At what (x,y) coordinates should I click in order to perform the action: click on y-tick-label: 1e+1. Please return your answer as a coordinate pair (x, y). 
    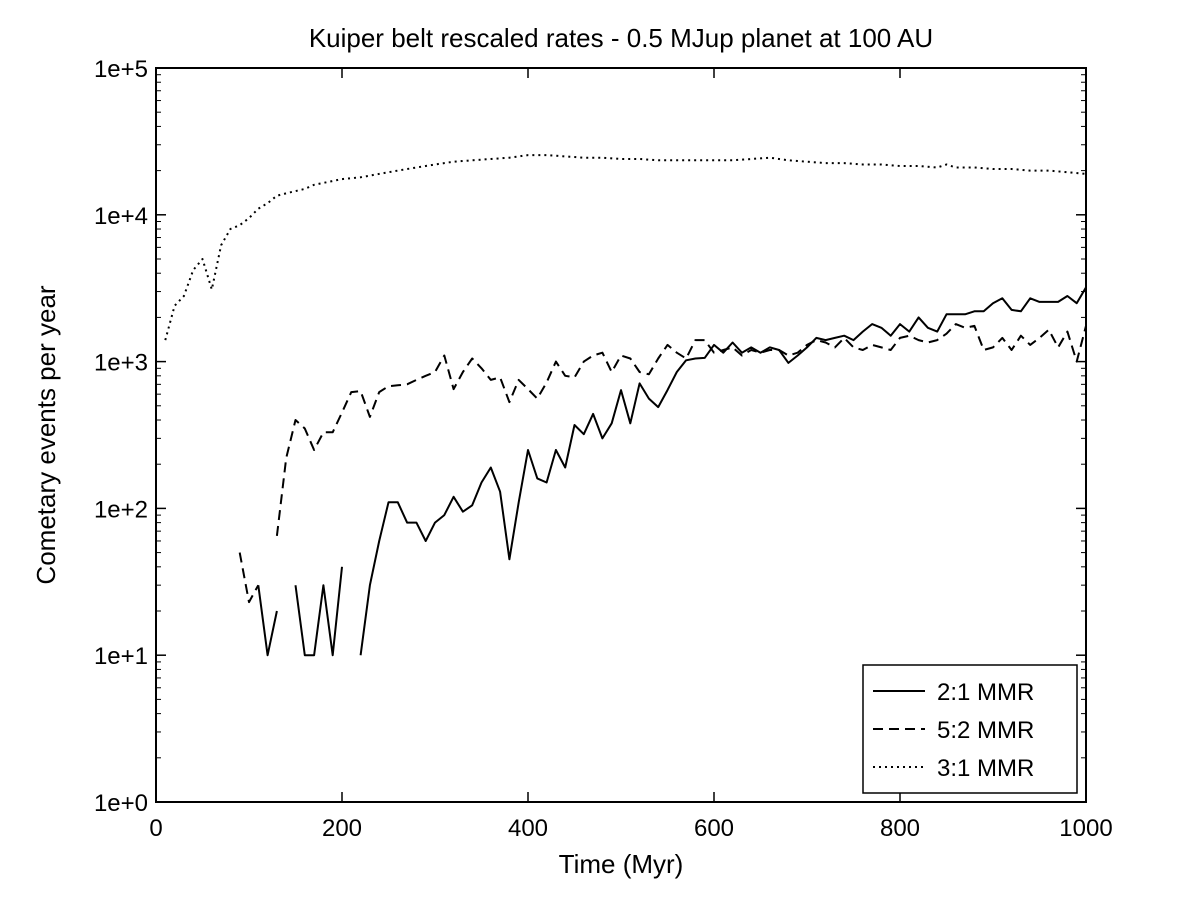
    Looking at the image, I should click on (121, 656).